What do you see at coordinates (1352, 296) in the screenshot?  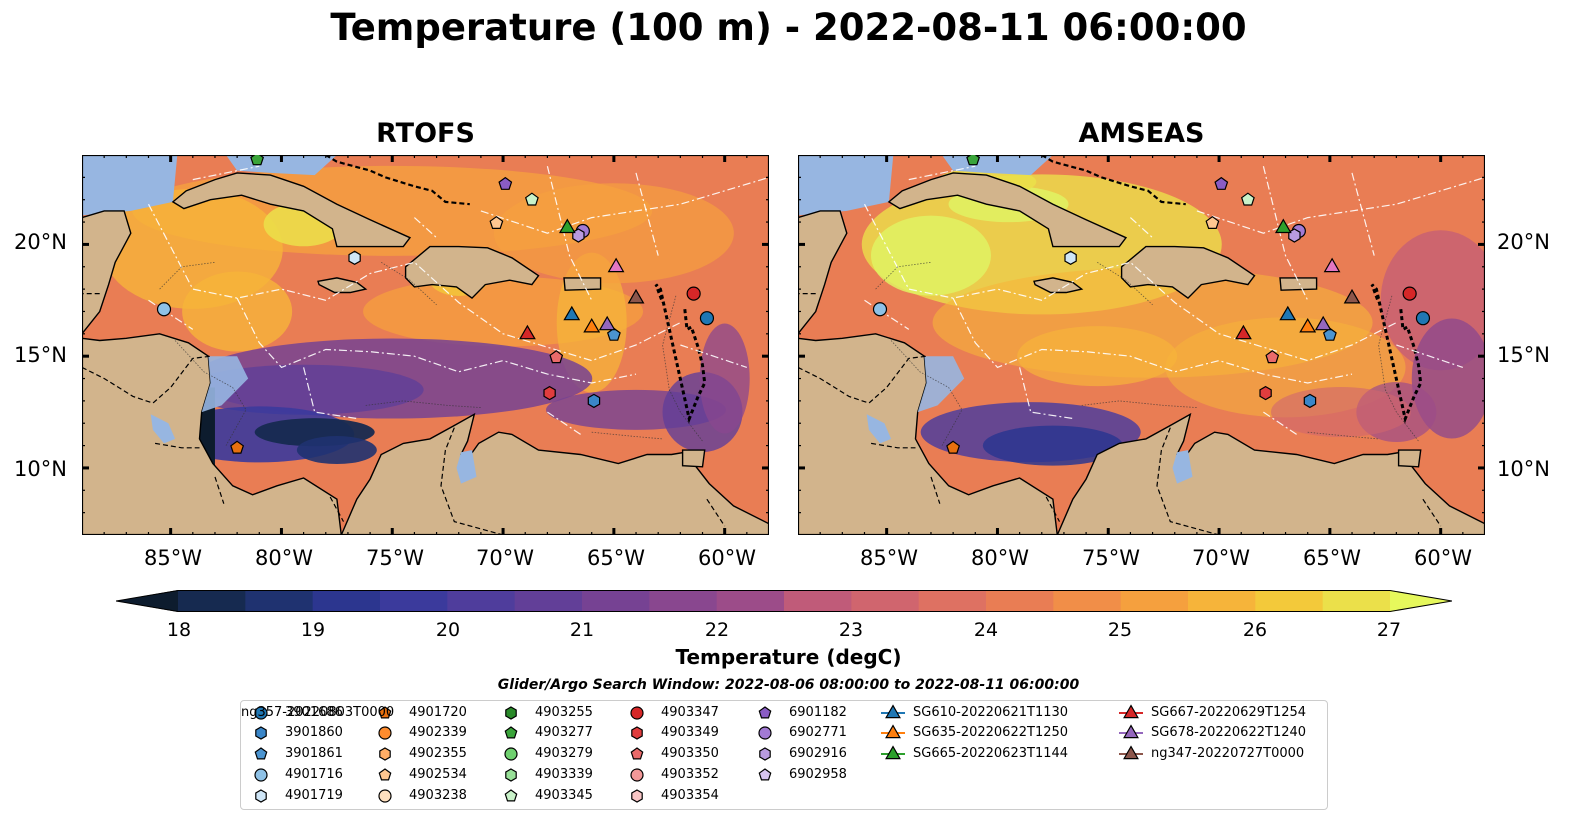 I see `platform-ng347-20220727T0000` at bounding box center [1352, 296].